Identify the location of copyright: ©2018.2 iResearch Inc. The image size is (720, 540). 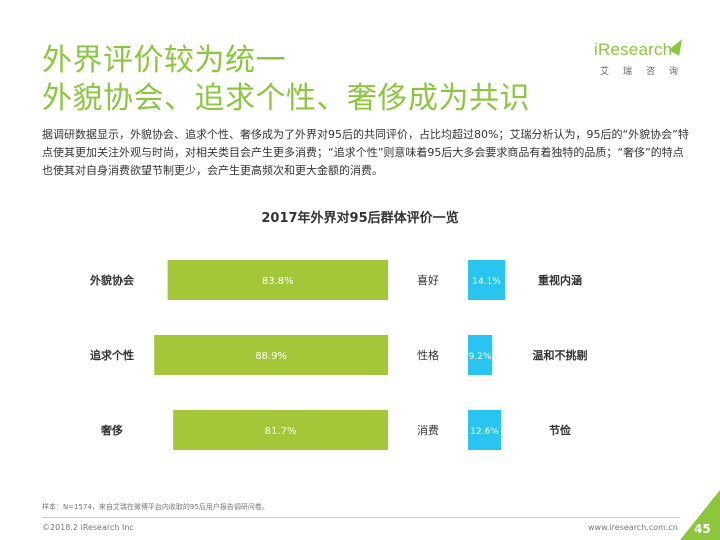
(88, 527).